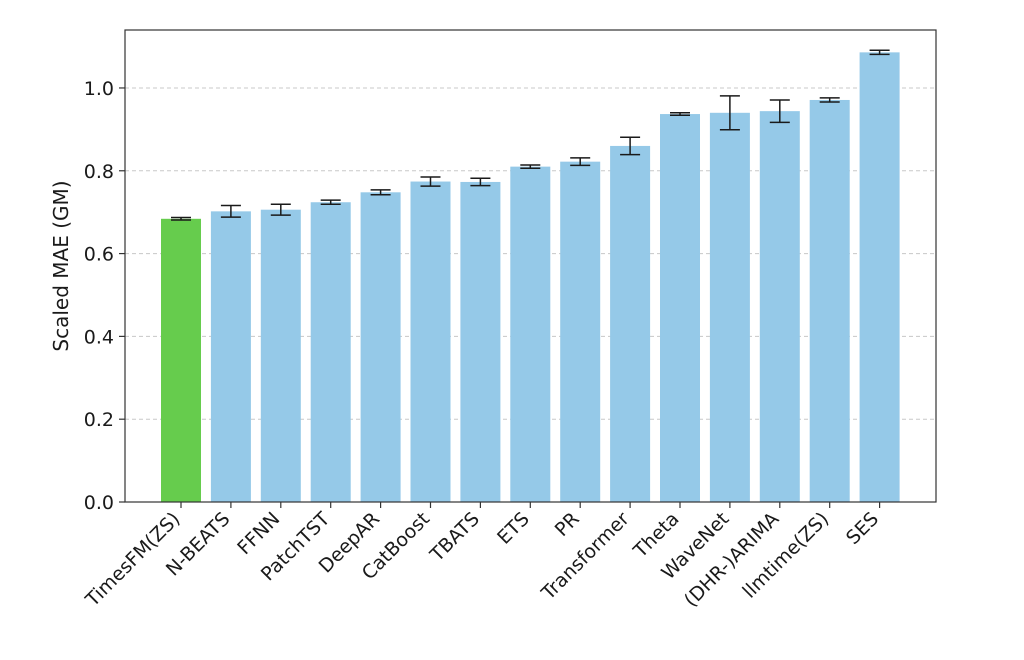  I want to click on y-axis-label: Scaled MAE (GM), so click(61, 265).